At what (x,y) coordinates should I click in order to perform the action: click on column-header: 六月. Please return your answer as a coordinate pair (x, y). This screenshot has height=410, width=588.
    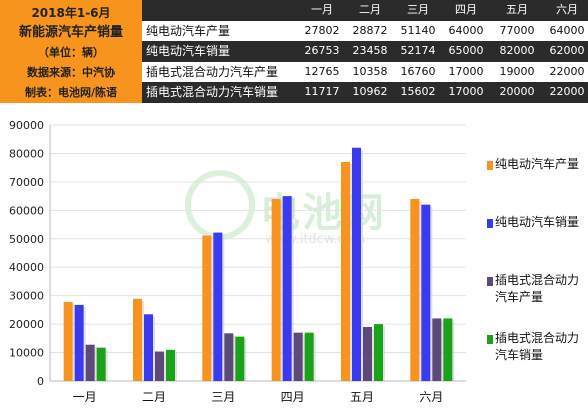
    Looking at the image, I should click on (567, 9).